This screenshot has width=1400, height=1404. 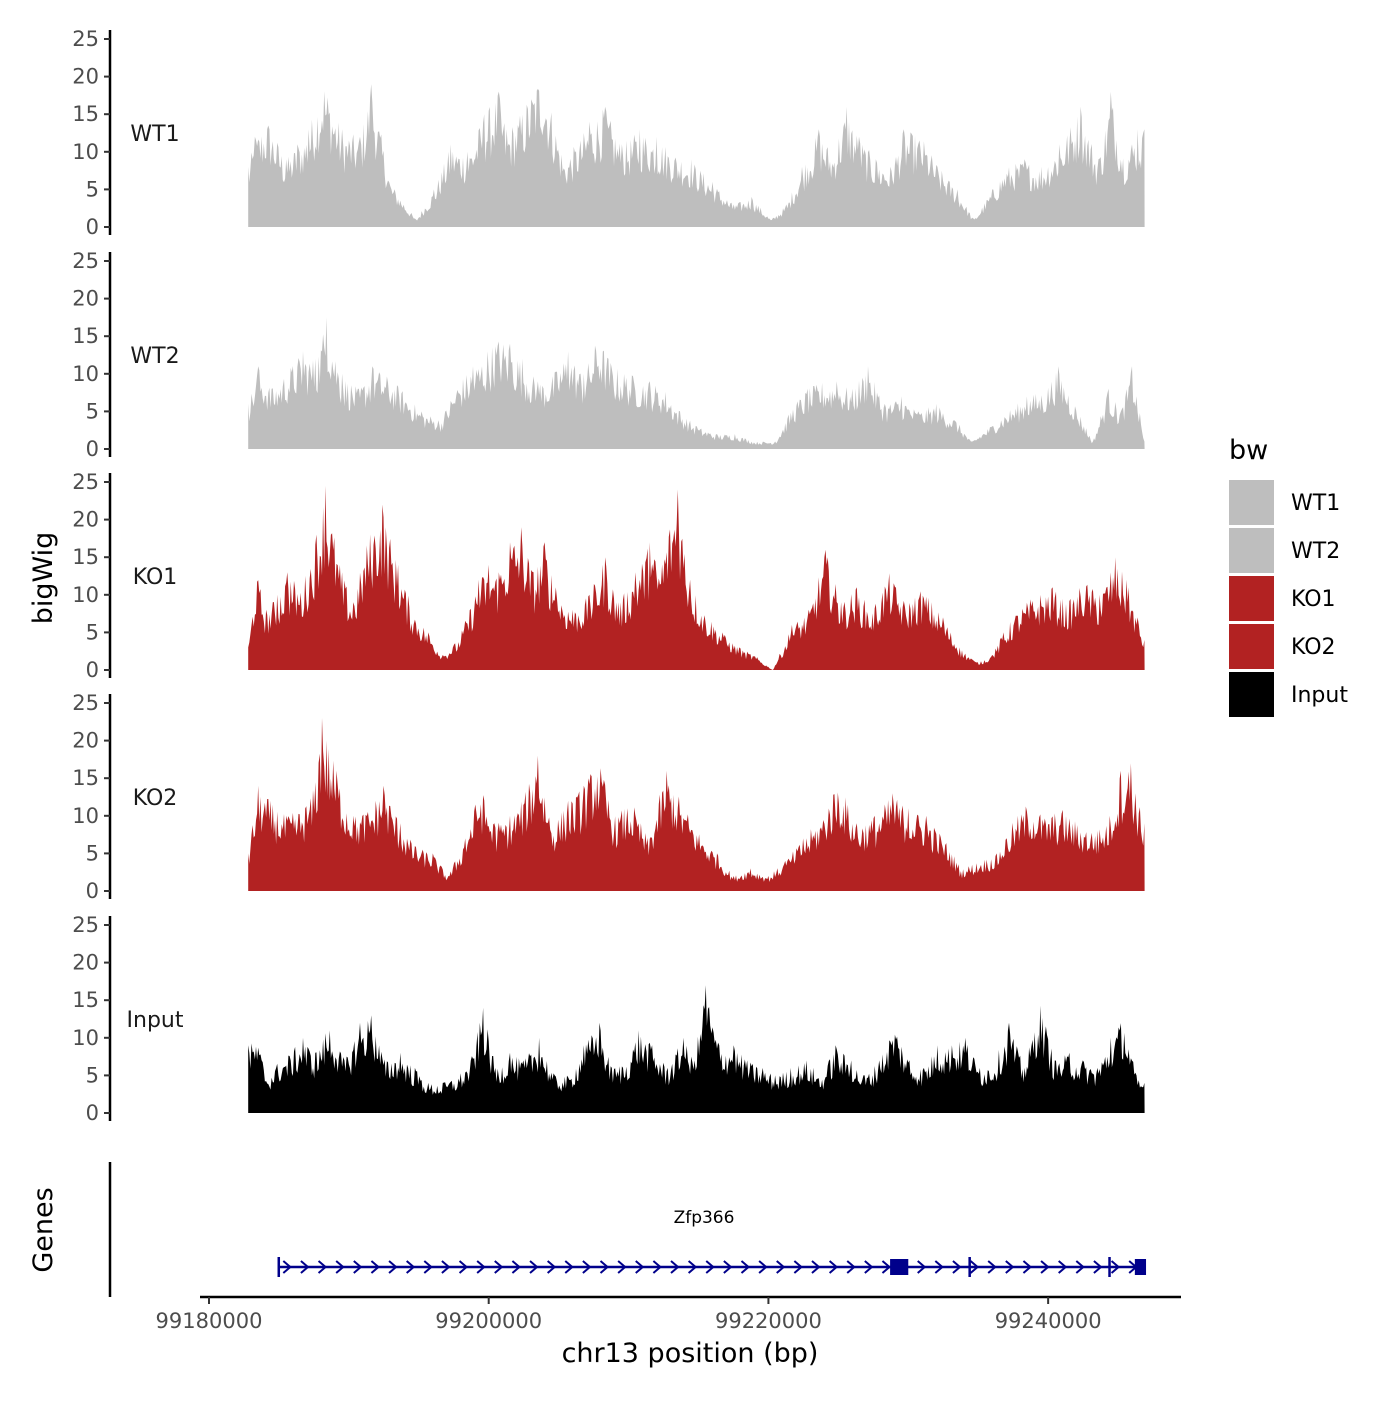 What do you see at coordinates (1251, 598) in the screenshot?
I see `legend-swatch-ko1` at bounding box center [1251, 598].